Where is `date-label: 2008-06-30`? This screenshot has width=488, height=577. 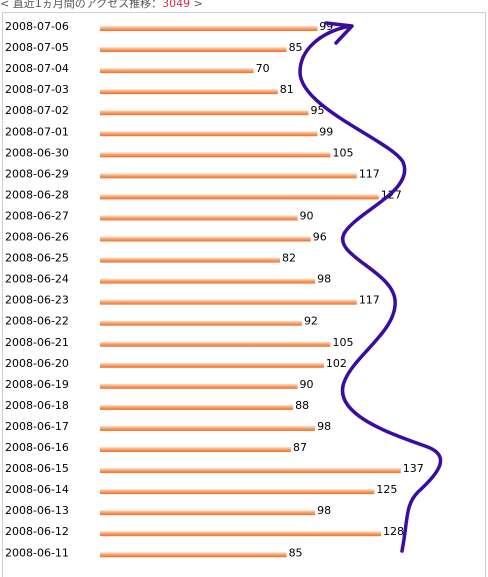 date-label: 2008-06-30 is located at coordinates (37, 152).